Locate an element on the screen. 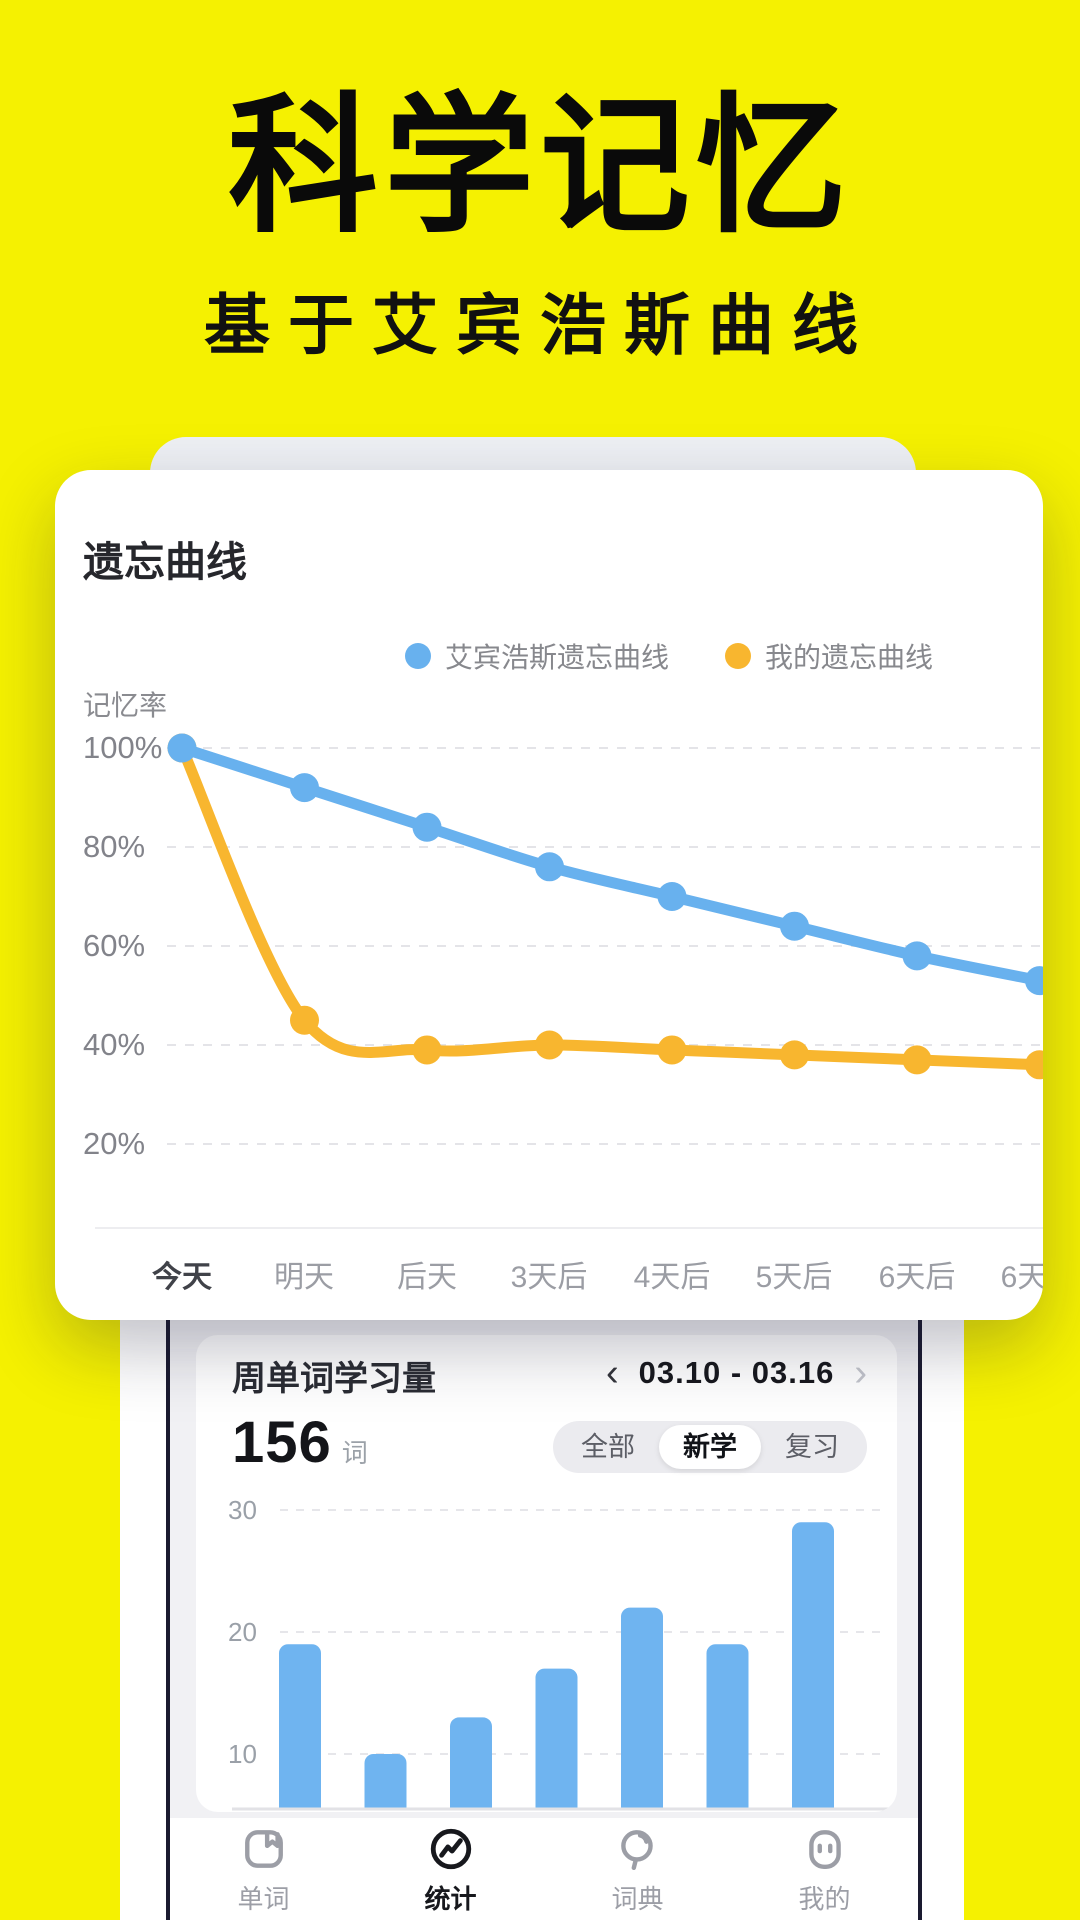 This screenshot has width=1080, height=1920. ytick-60: 60% is located at coordinates (114, 945).